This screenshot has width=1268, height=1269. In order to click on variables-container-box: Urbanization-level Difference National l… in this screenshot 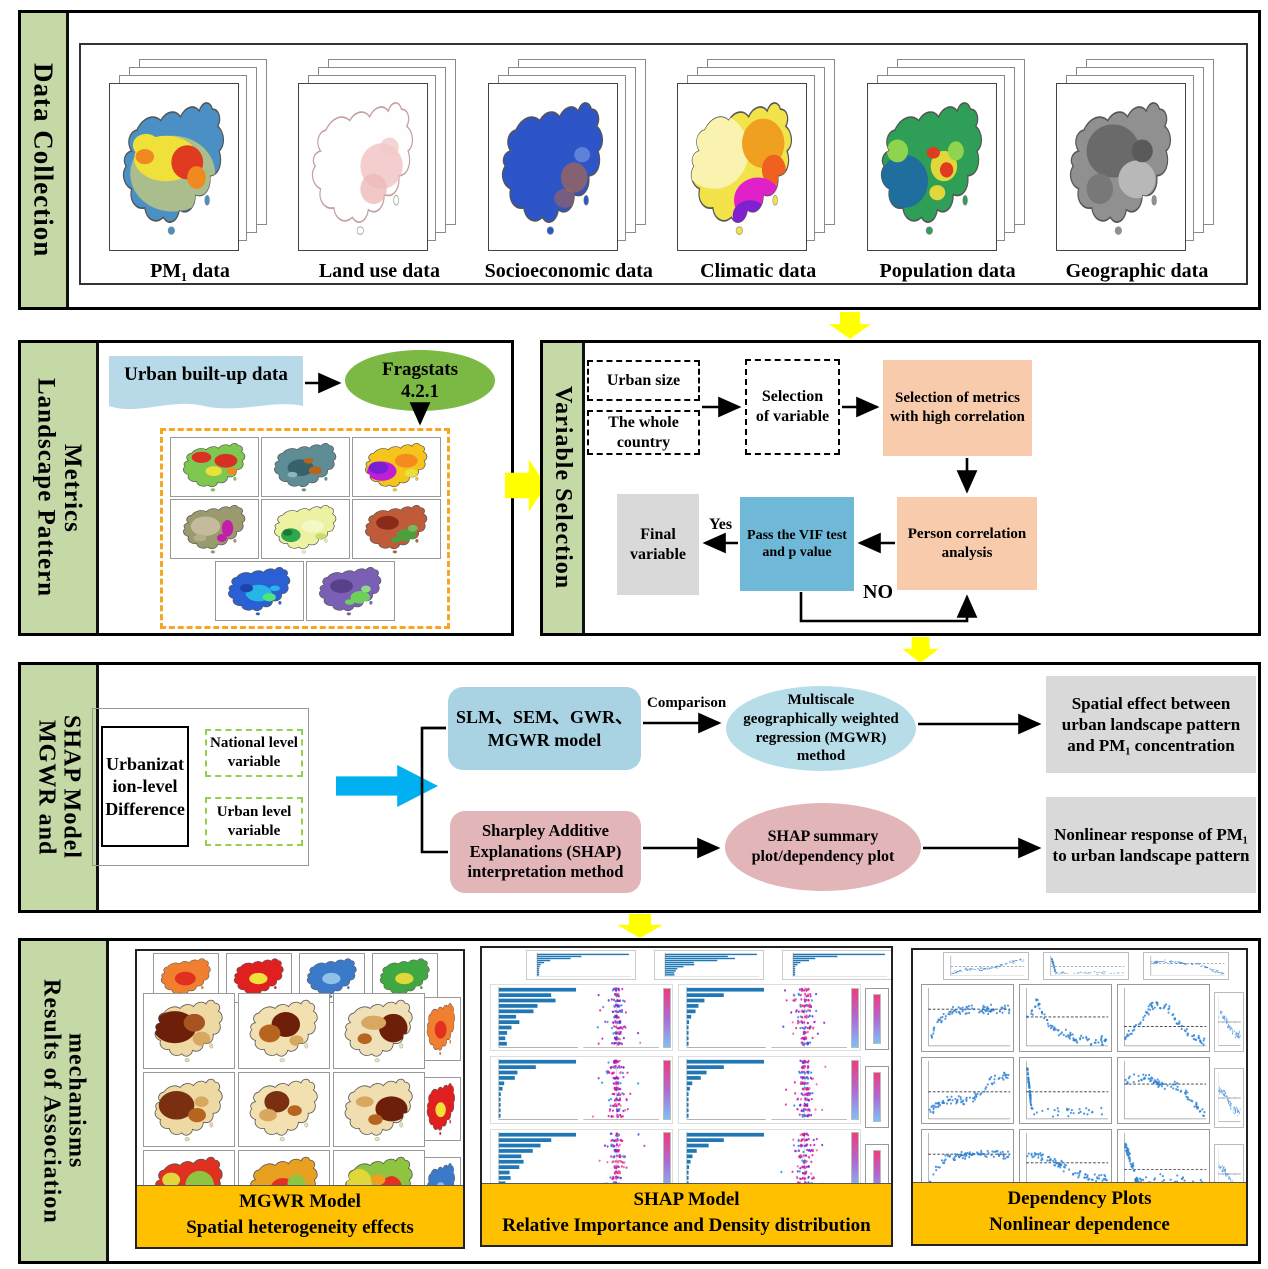, I will do `click(200, 787)`.